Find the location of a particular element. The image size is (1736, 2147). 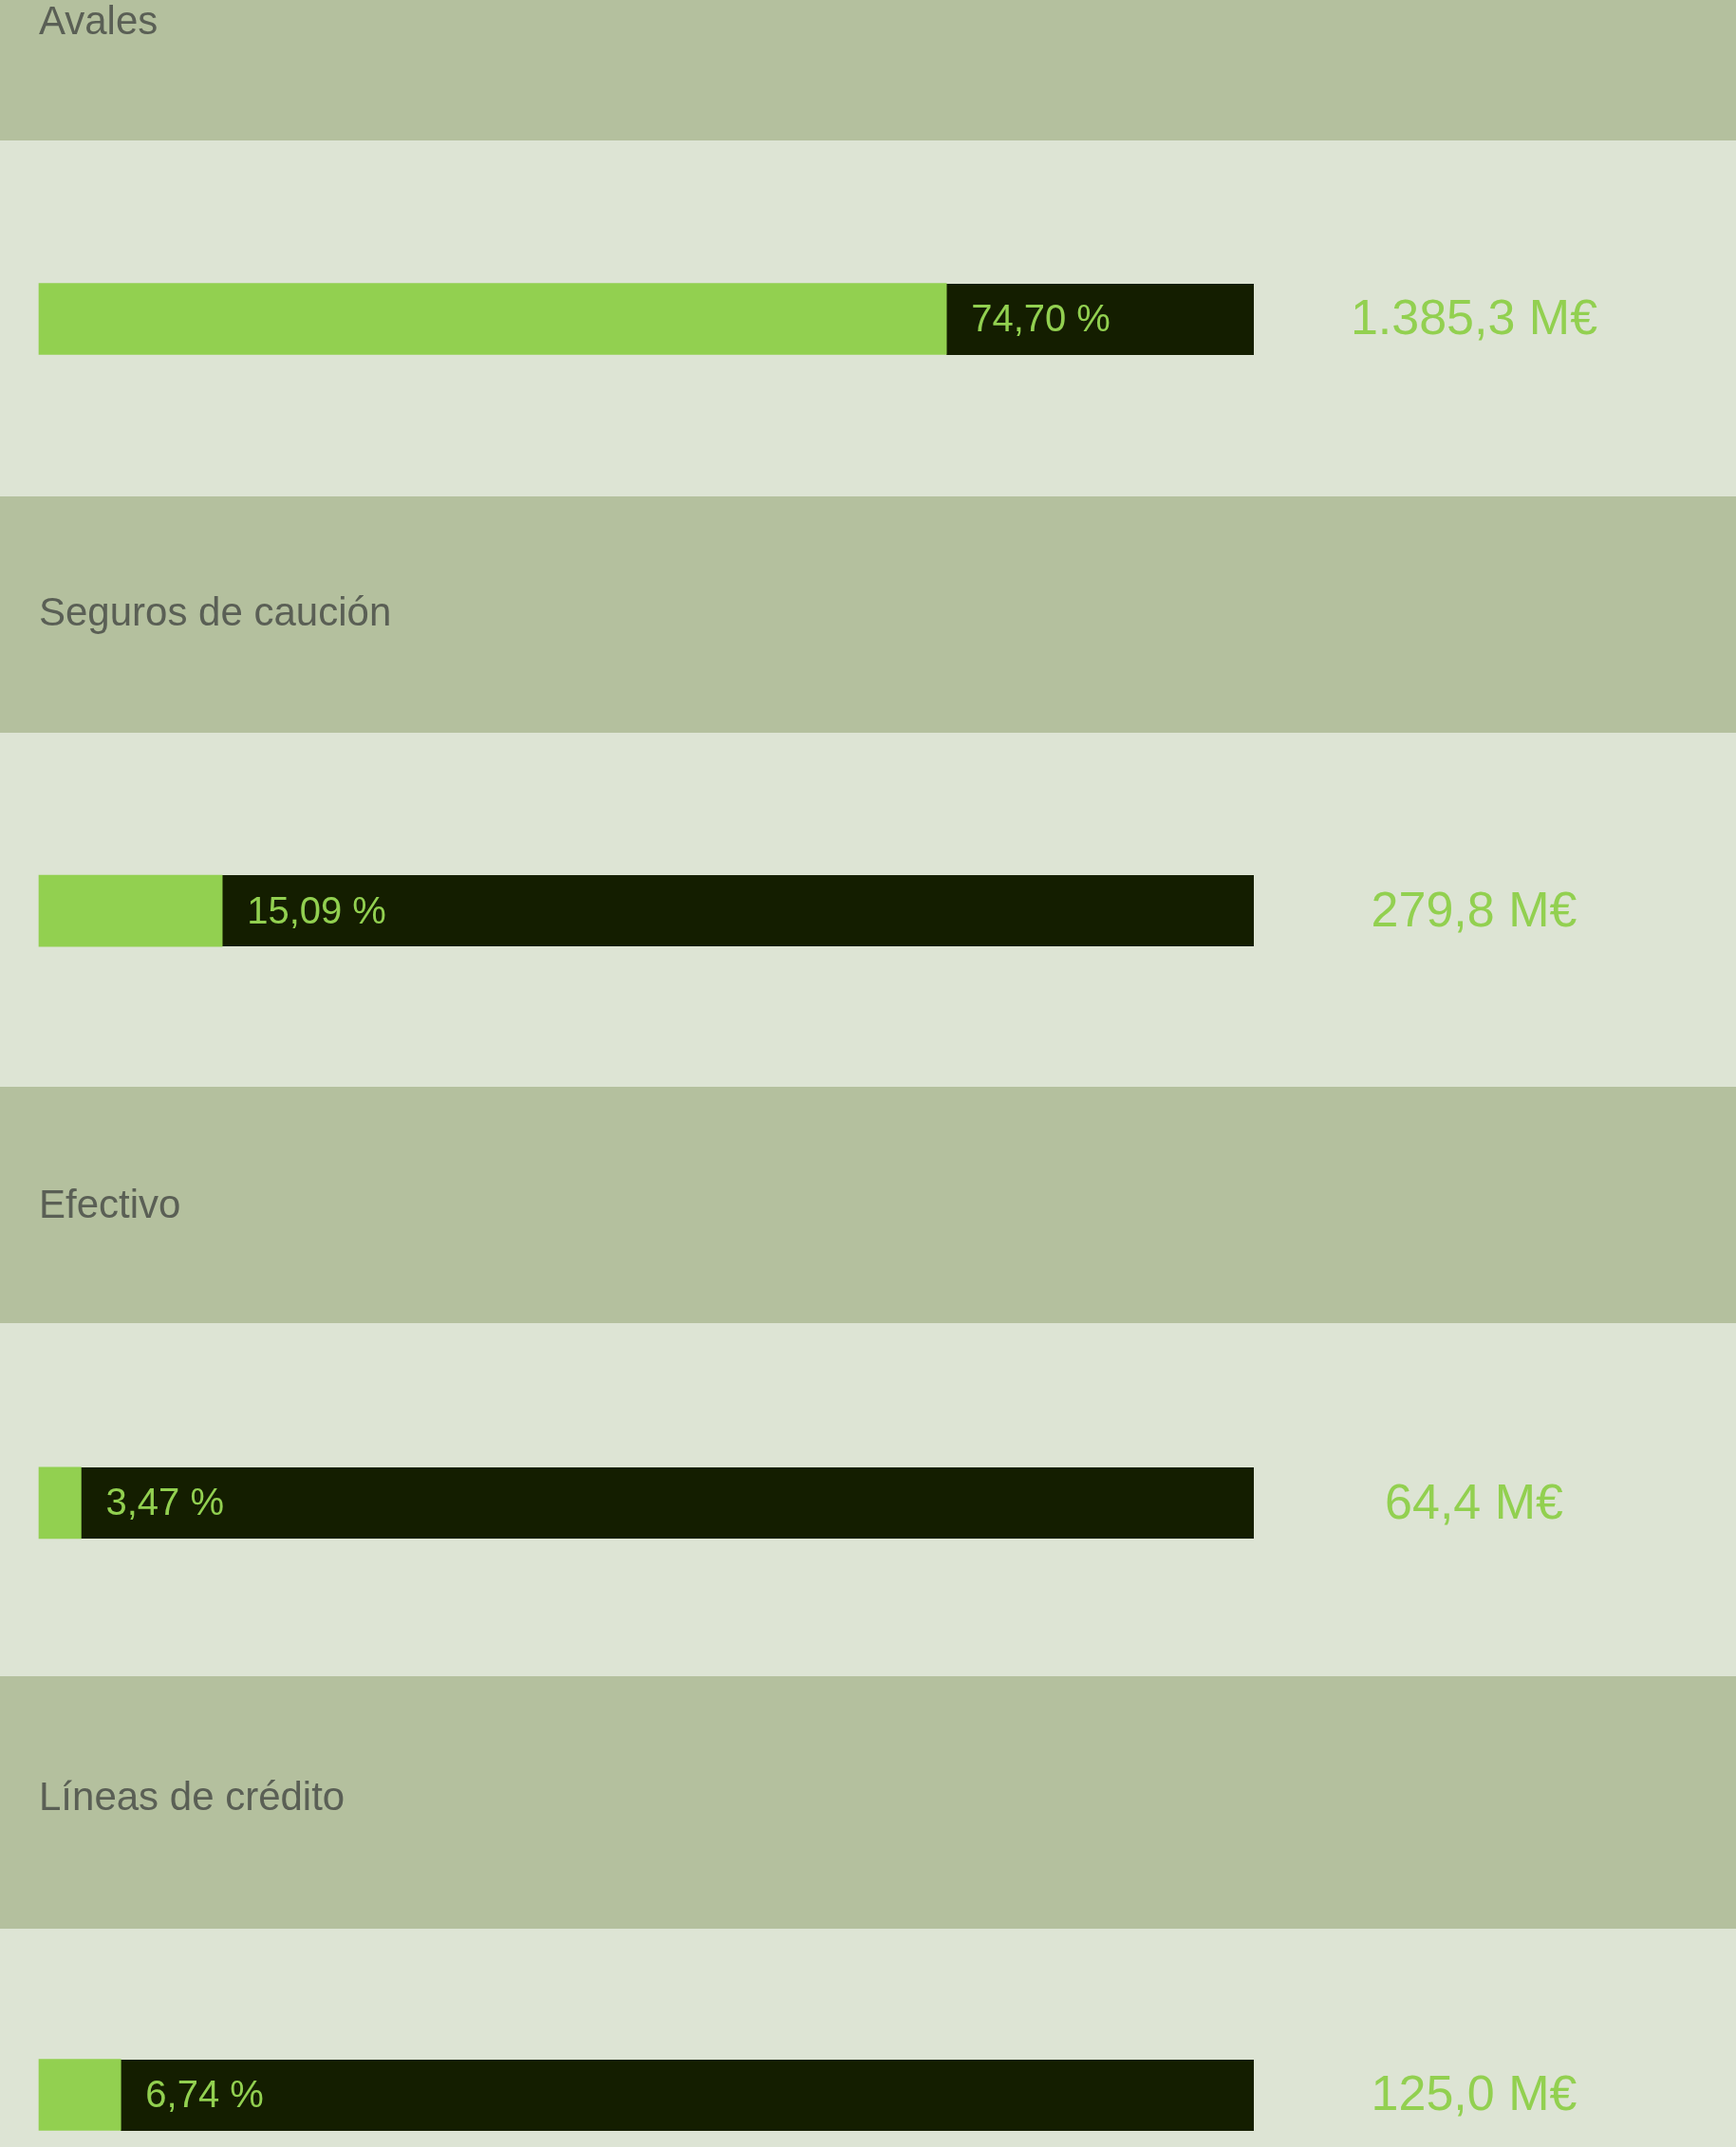

text: 1.385,3 M€ is located at coordinates (1474, 317).